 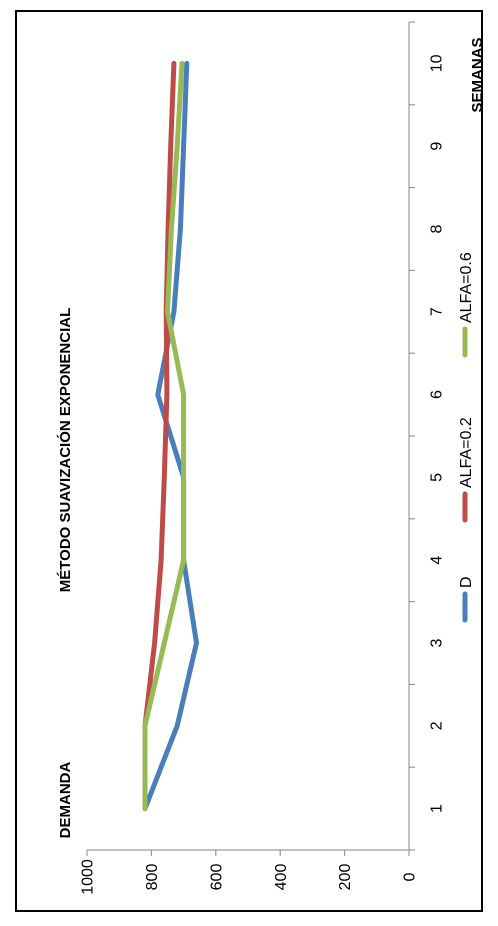 I want to click on legend-label-2: ALFA=0.6, so click(x=466, y=287).